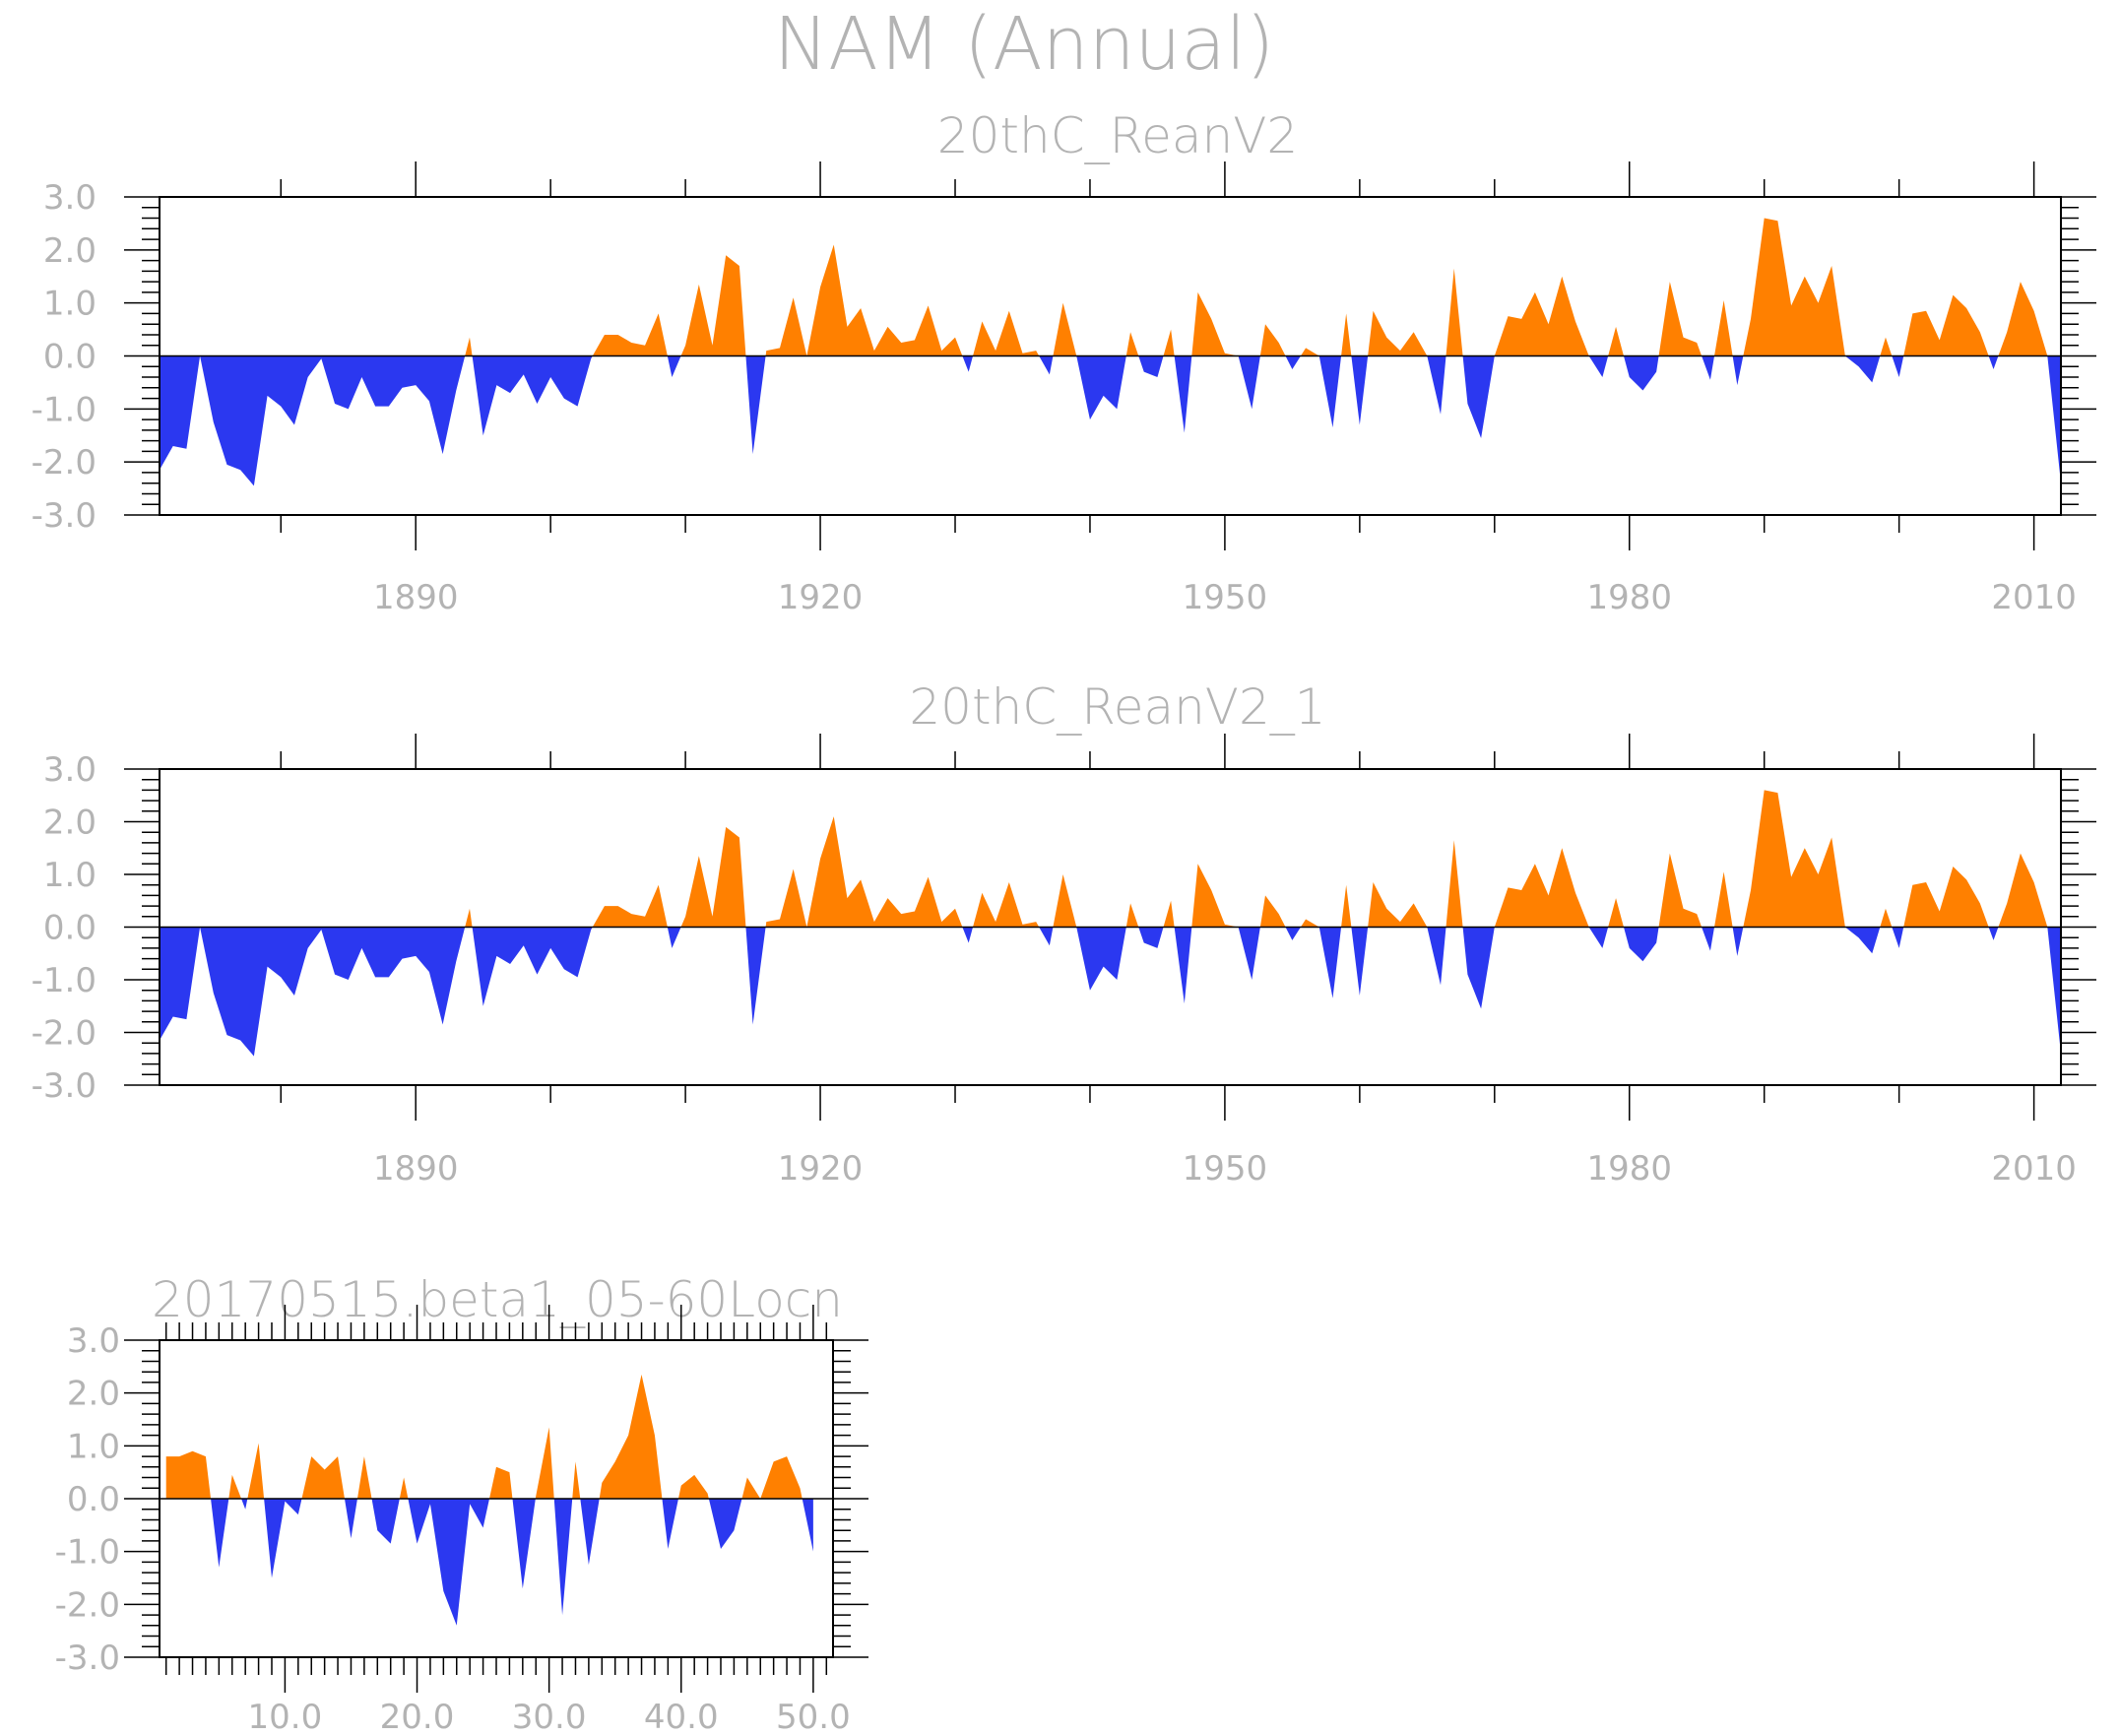  I want to click on panel-title: 20thC_ReanV2, so click(1117, 135).